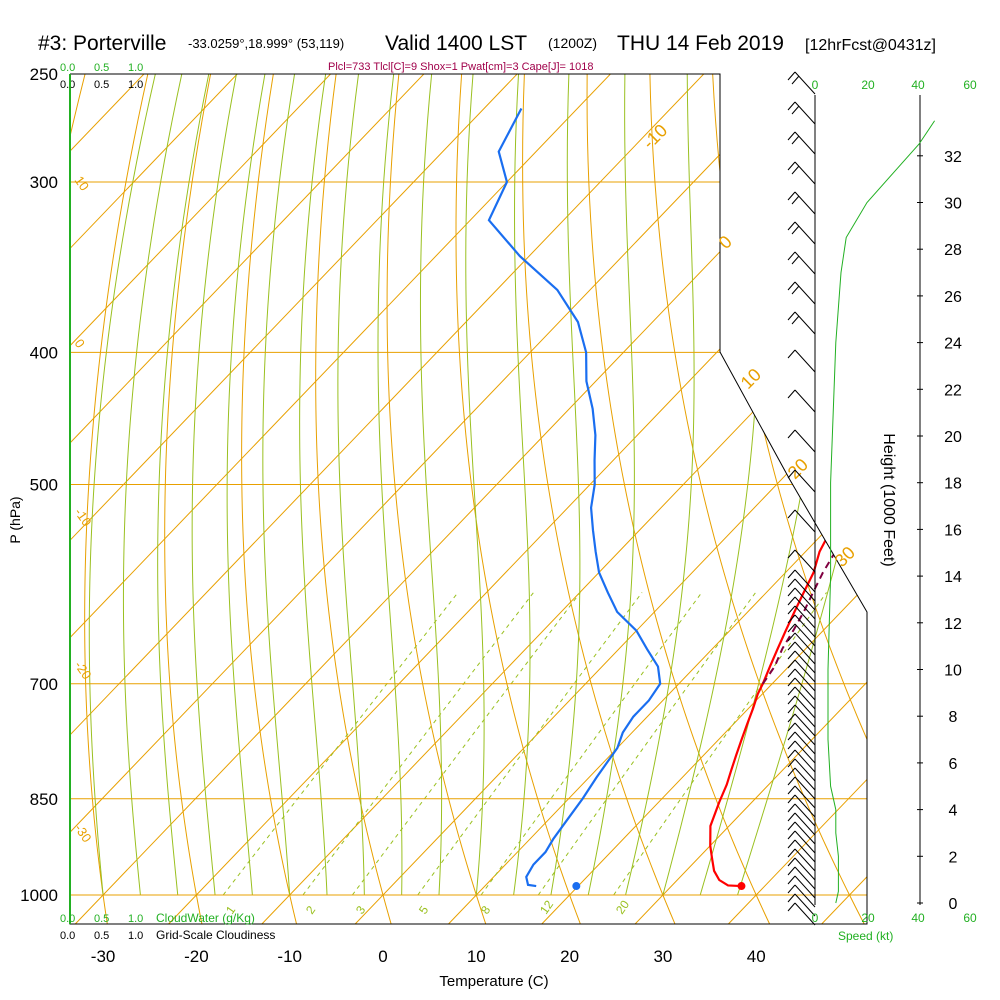  What do you see at coordinates (546, 906) in the screenshot?
I see `mixing-ratio-label: 12` at bounding box center [546, 906].